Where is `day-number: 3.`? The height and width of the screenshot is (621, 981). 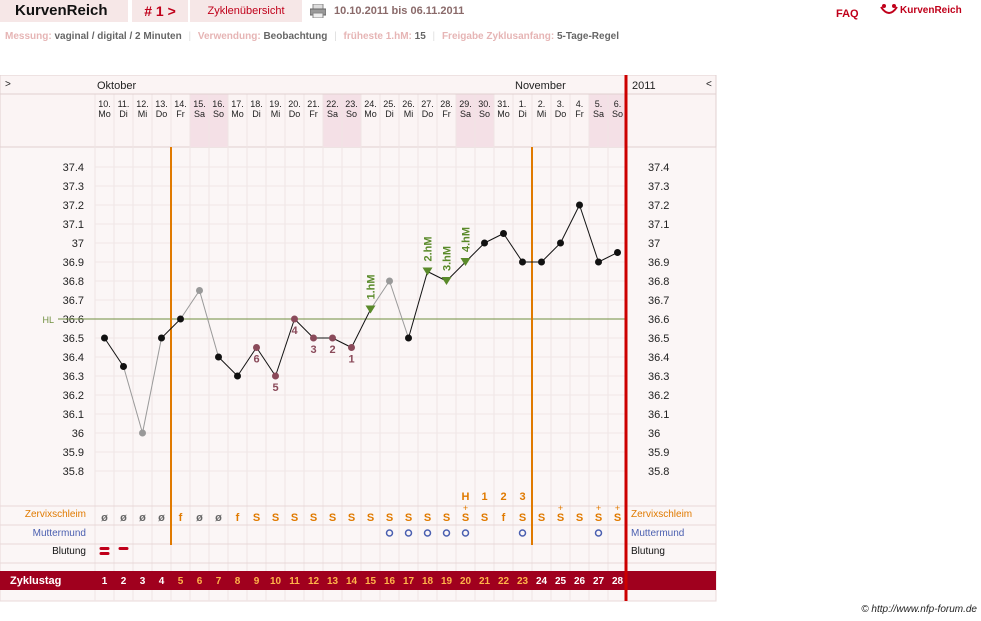
day-number: 3. is located at coordinates (561, 104).